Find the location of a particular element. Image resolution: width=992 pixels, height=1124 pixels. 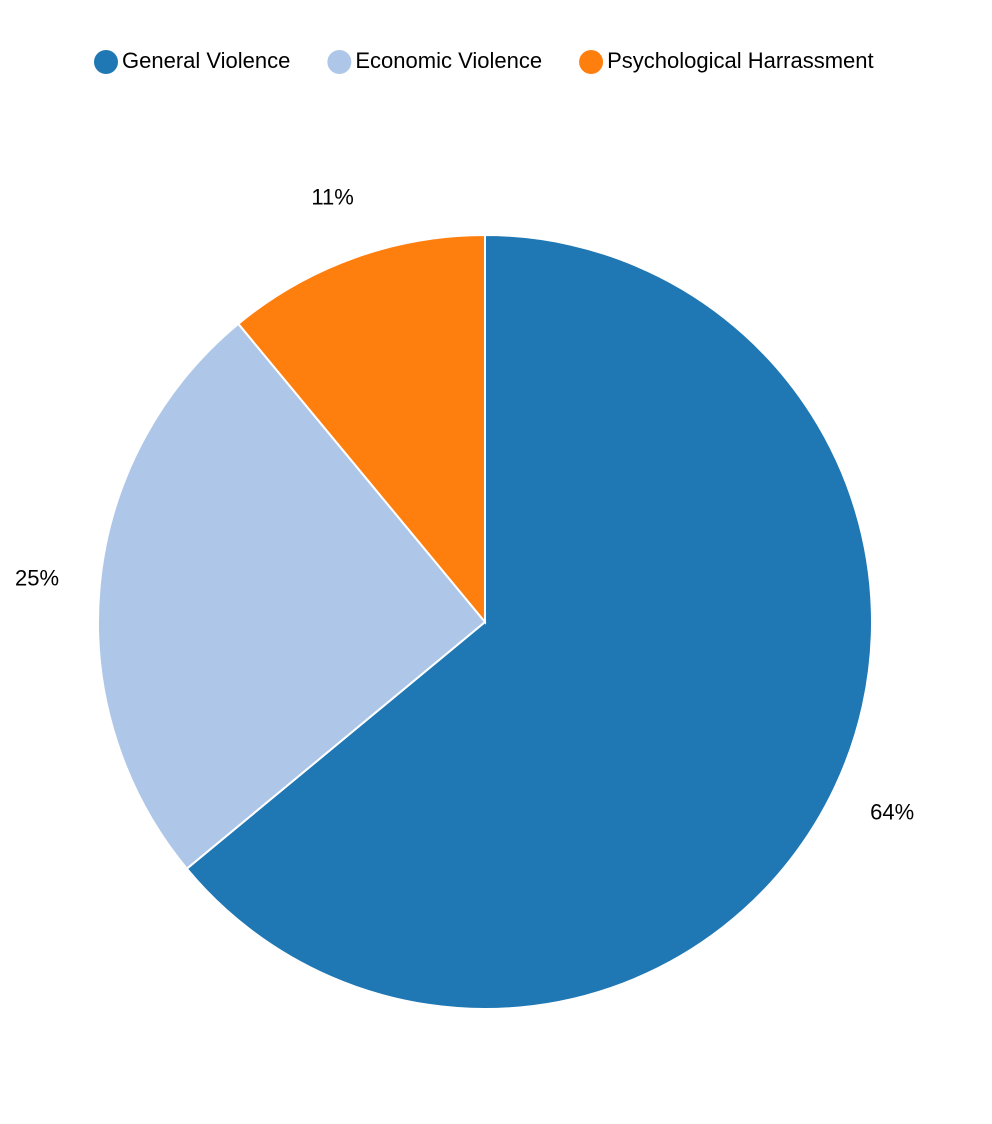

legend-label: General Violence is located at coordinates (206, 60).